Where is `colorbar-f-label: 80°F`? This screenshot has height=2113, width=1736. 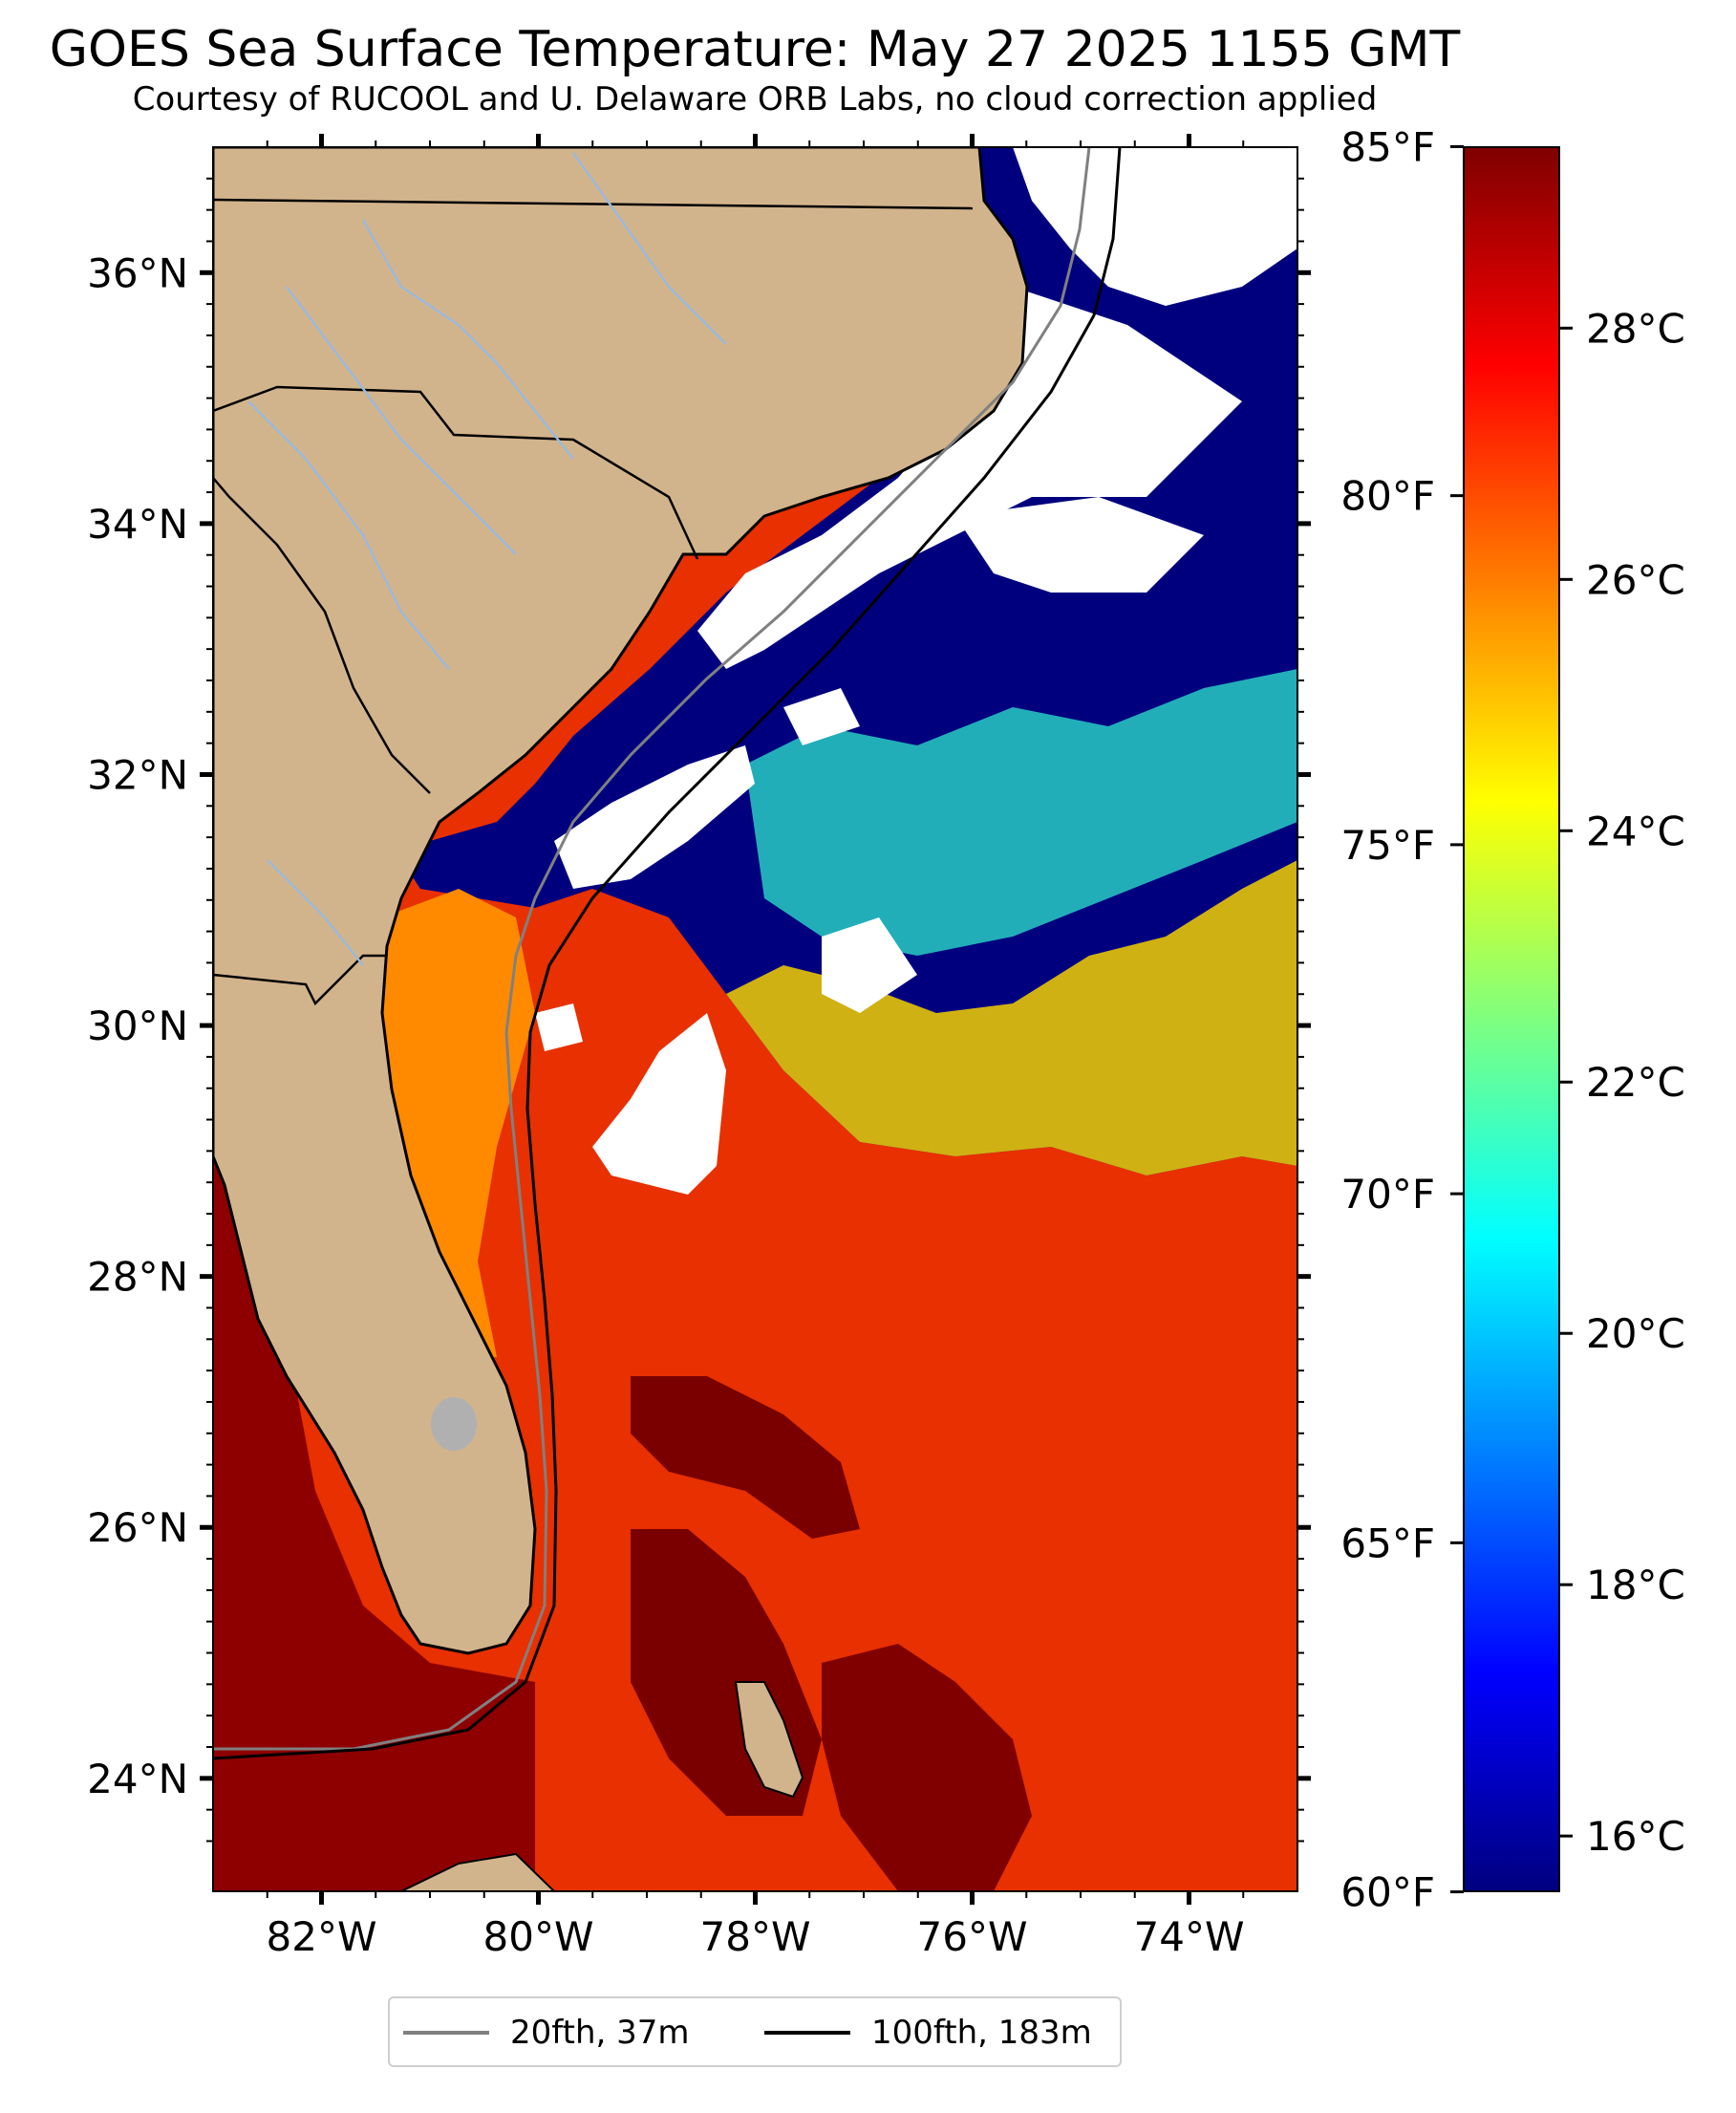 colorbar-f-label: 80°F is located at coordinates (1387, 496).